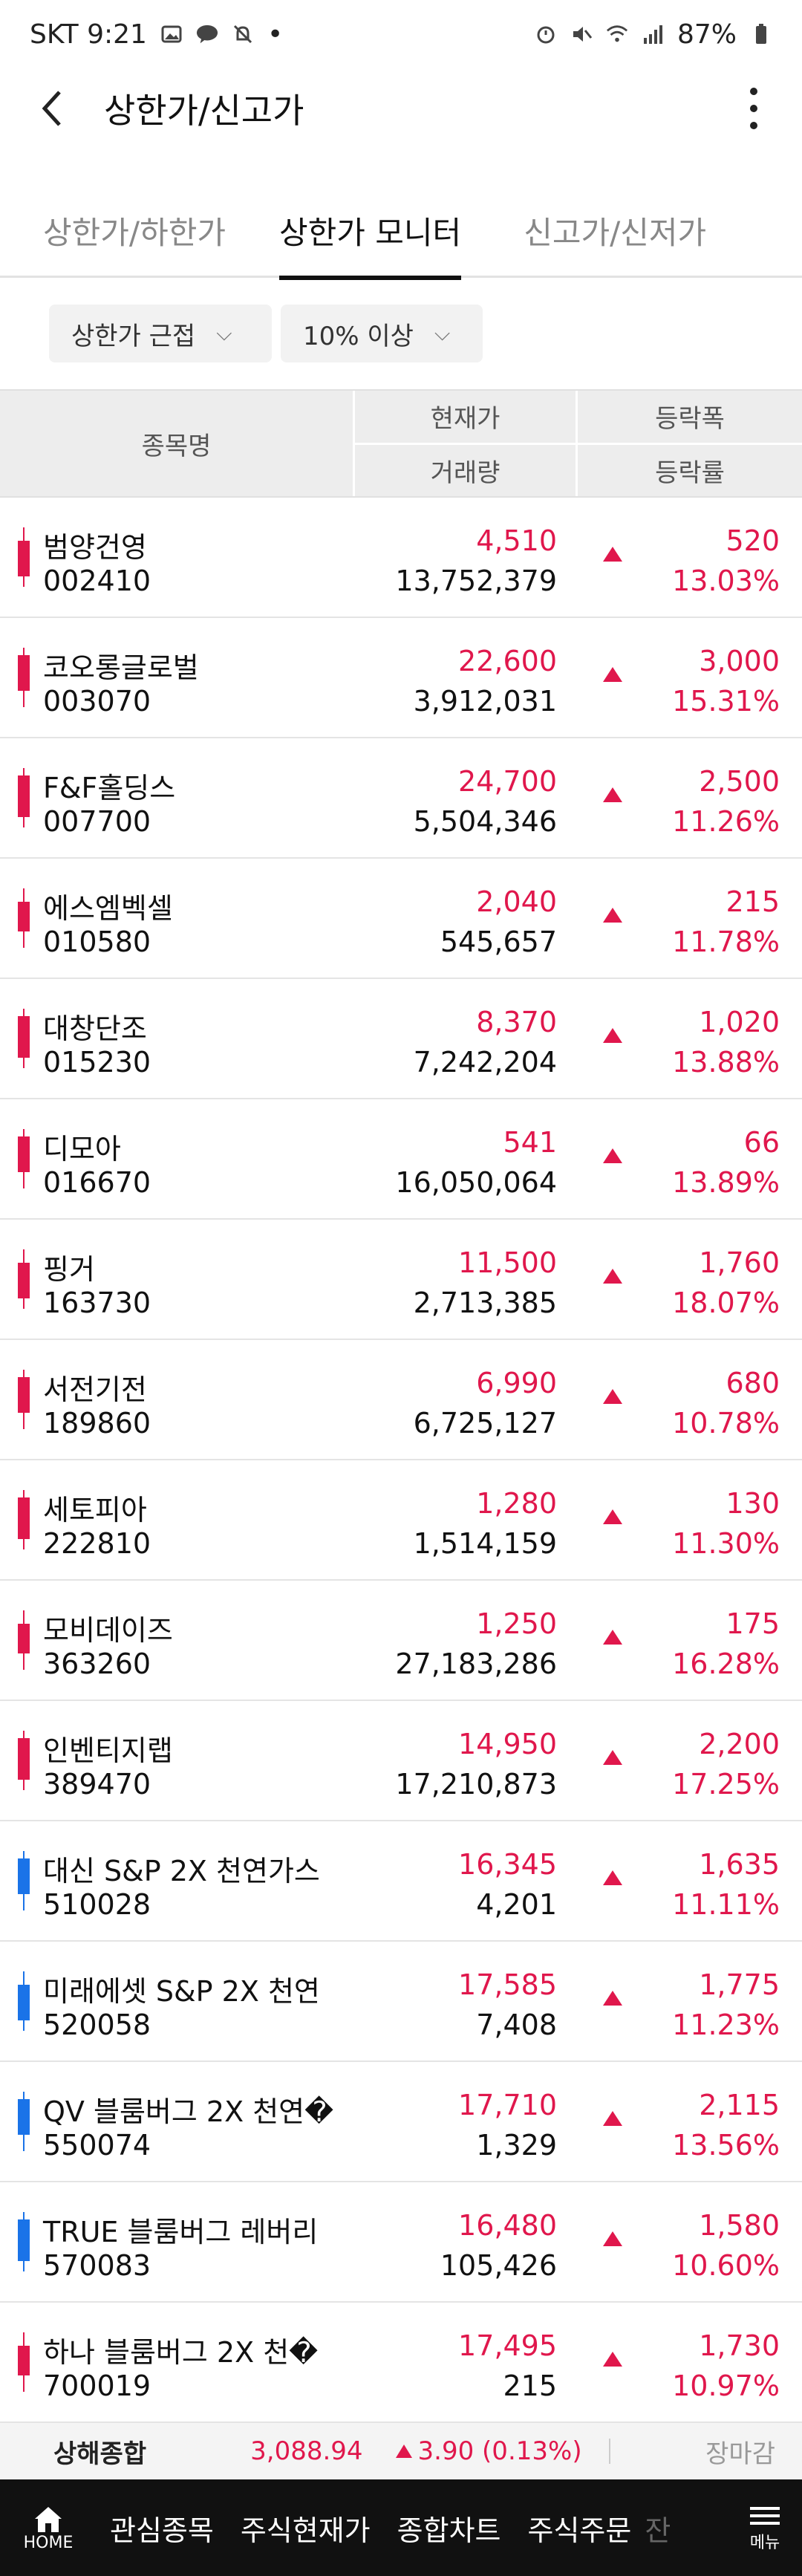 The height and width of the screenshot is (2576, 802). What do you see at coordinates (97, 1182) in the screenshot?
I see `stock-code: 016670` at bounding box center [97, 1182].